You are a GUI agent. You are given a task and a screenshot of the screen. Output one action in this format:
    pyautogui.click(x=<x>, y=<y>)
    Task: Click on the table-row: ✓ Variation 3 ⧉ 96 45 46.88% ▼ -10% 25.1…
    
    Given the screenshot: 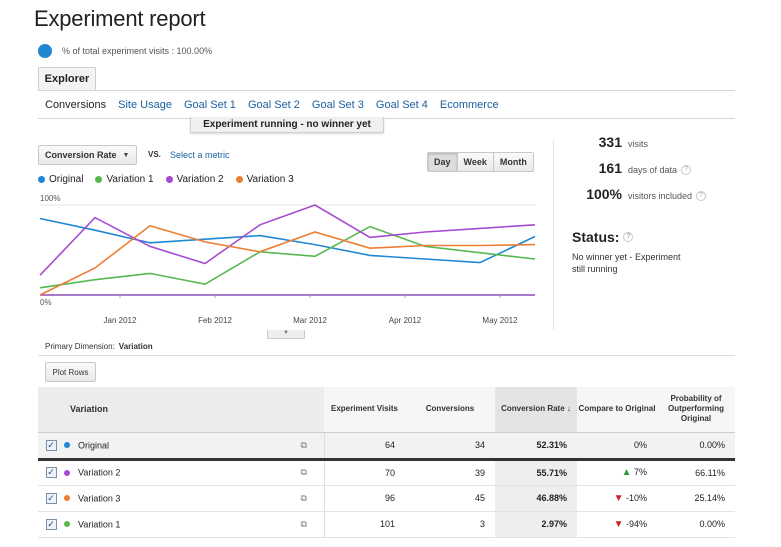 What is the action you would take?
    pyautogui.click(x=386, y=498)
    